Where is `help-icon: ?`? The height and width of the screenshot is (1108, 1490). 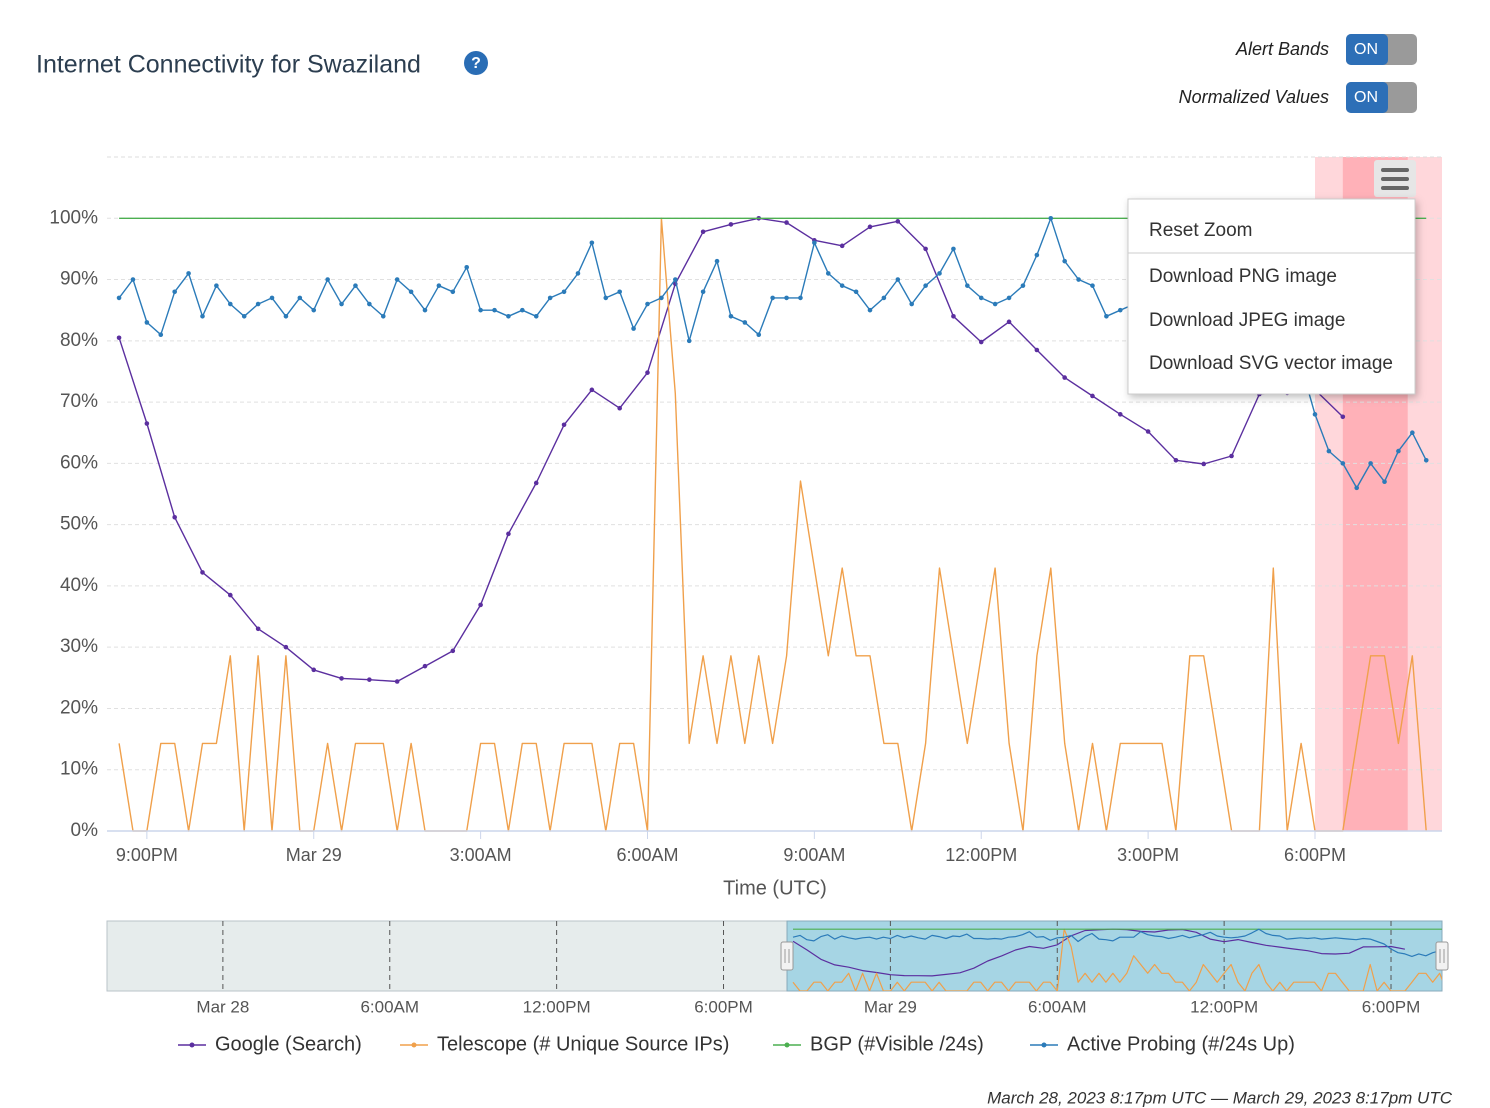 help-icon: ? is located at coordinates (476, 63).